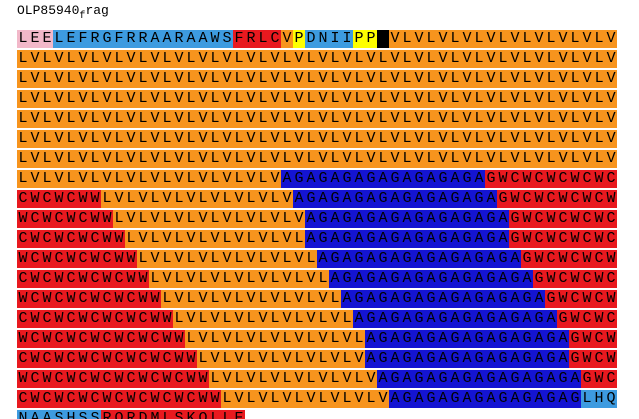 The width and height of the screenshot is (639, 419). I want to click on residue-segment: GWCWC, so click(587, 319).